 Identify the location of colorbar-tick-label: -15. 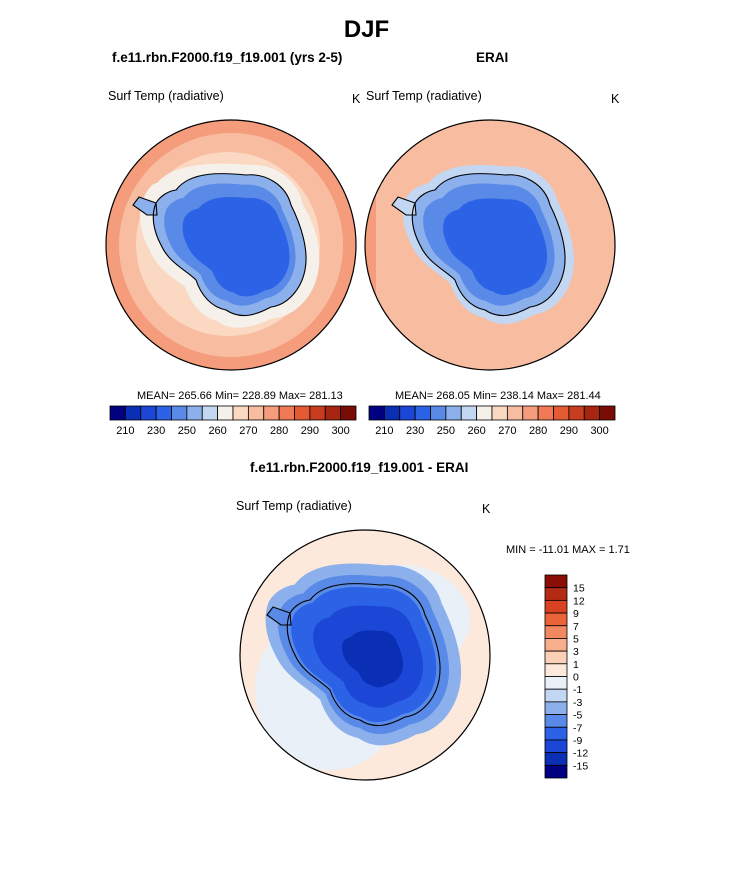
(580, 766).